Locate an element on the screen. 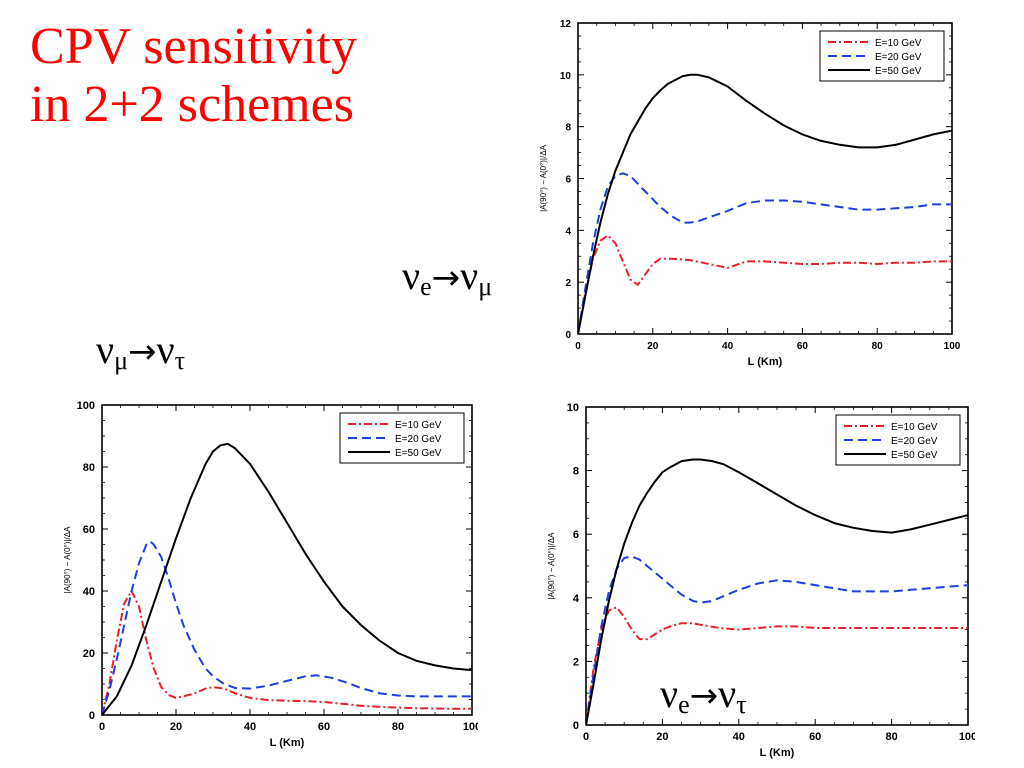 This screenshot has width=1024, height=768. y-tick-label: 60 is located at coordinates (89, 530).